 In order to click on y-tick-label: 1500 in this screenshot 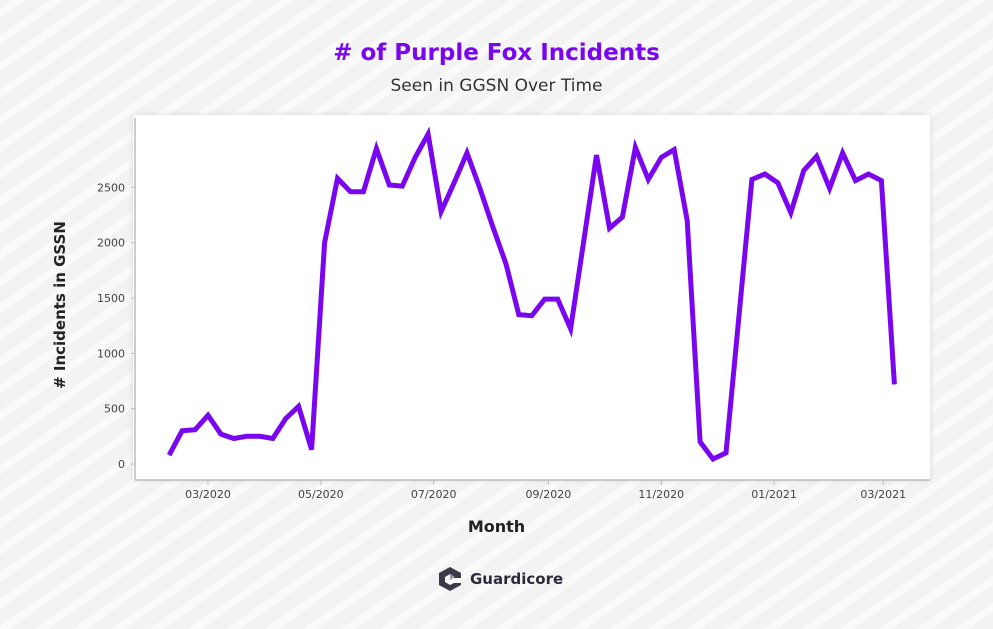, I will do `click(111, 298)`.